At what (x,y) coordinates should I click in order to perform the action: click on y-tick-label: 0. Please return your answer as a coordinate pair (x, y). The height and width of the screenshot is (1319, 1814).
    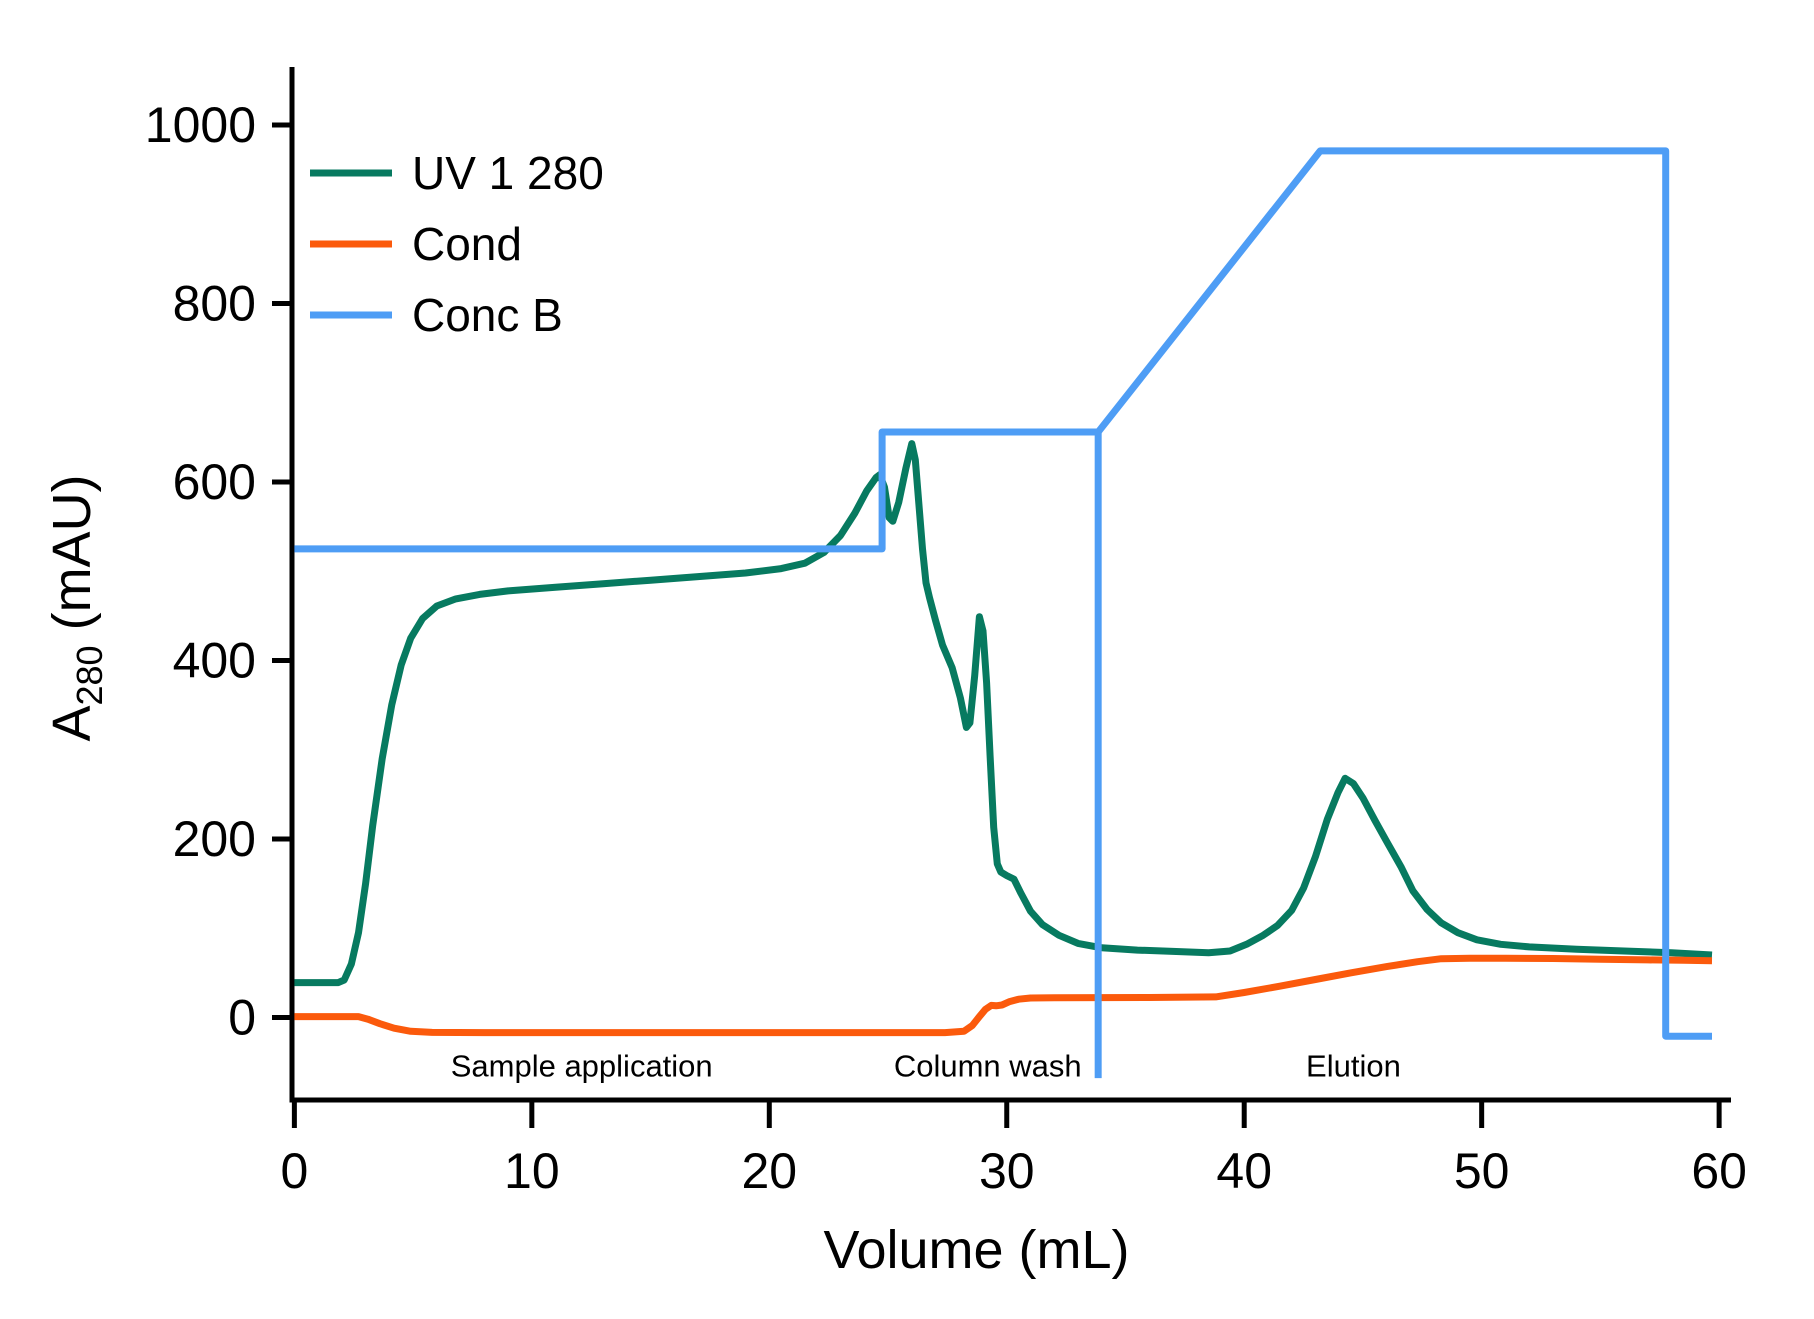
    Looking at the image, I should click on (242, 1017).